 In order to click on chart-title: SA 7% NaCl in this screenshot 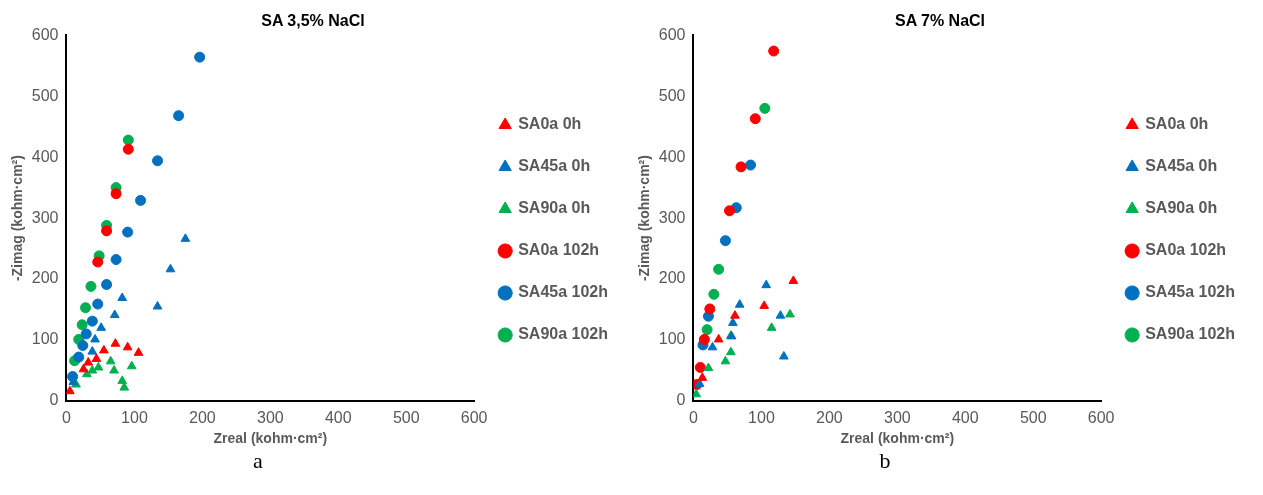, I will do `click(940, 21)`.